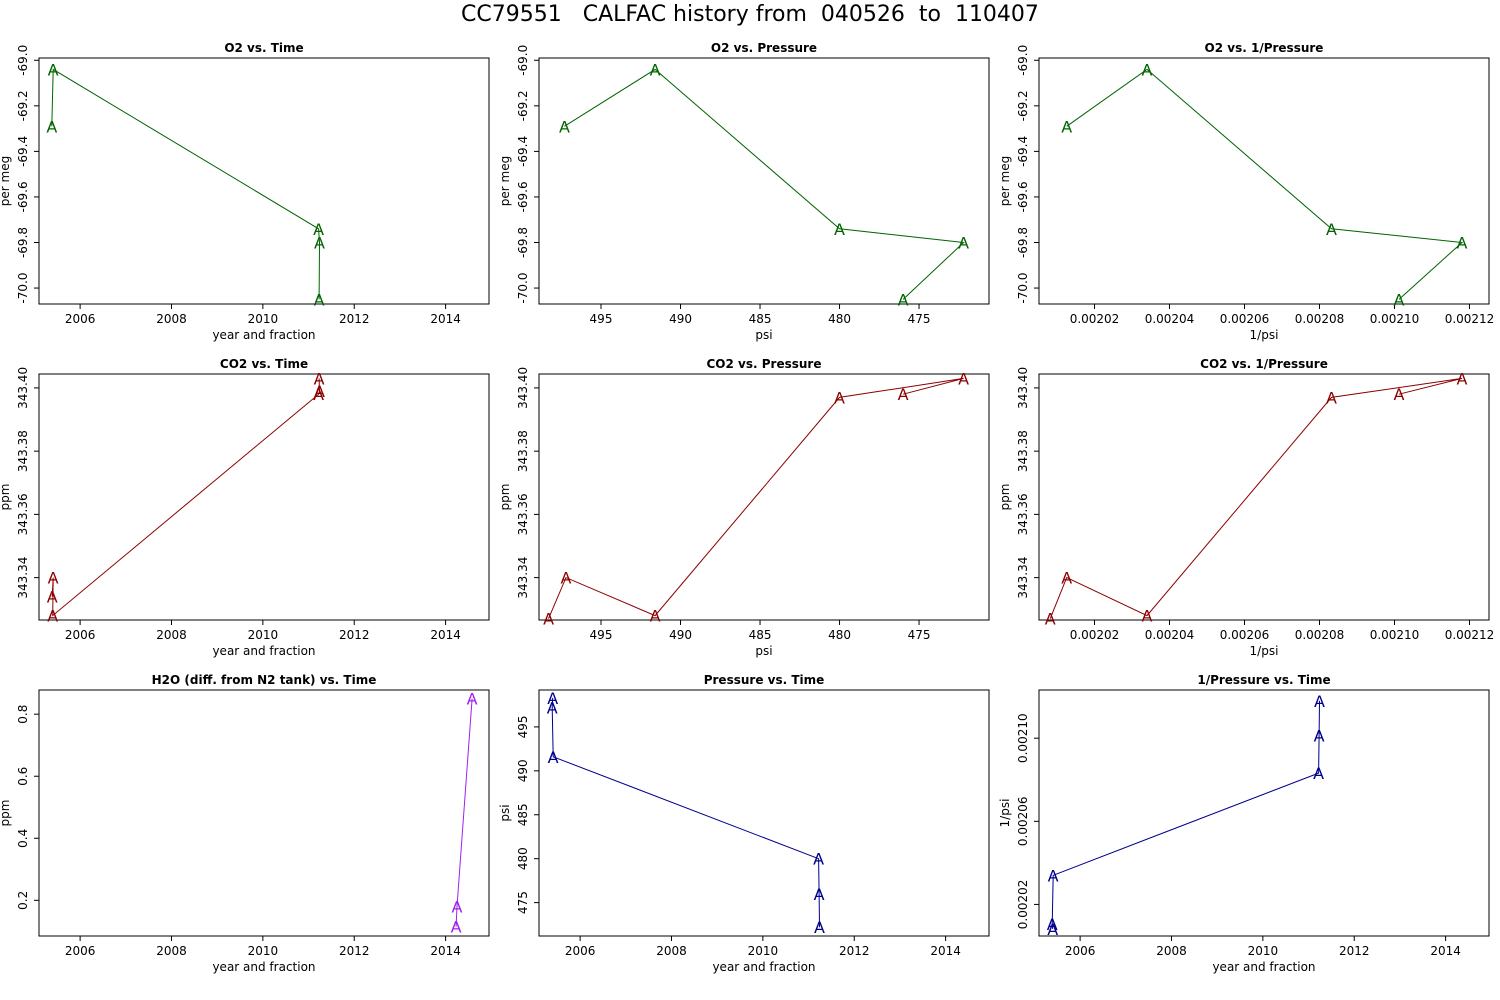  What do you see at coordinates (1264, 48) in the screenshot?
I see `chart-title: O2 vs. 1/Pressure` at bounding box center [1264, 48].